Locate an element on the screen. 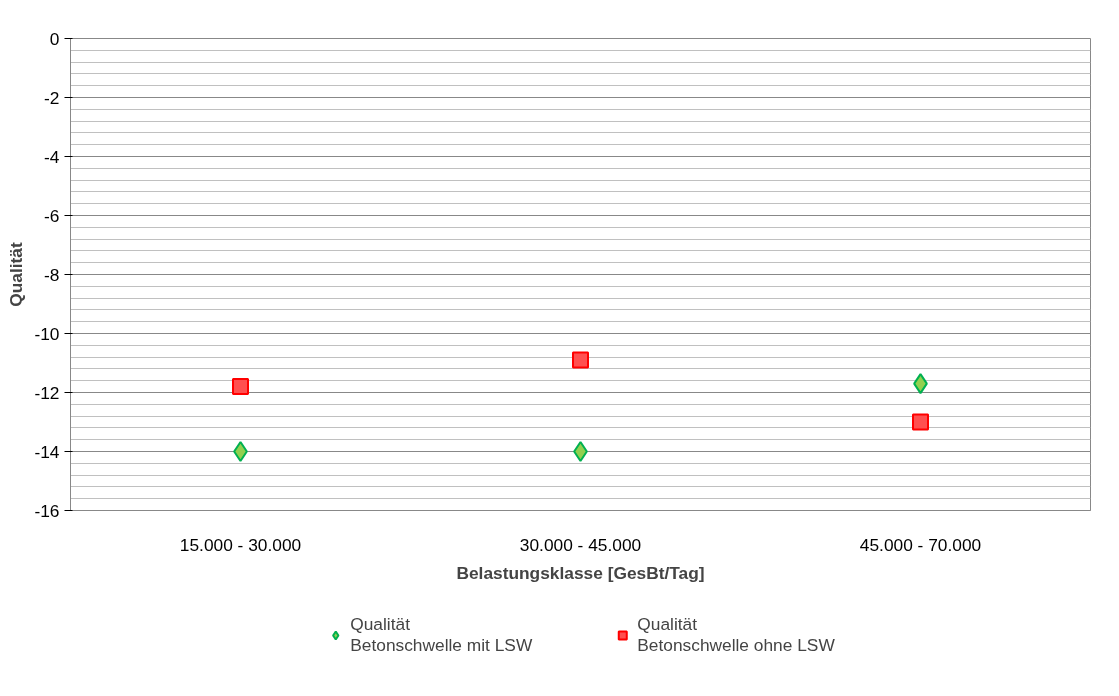 This screenshot has width=1119, height=696. x-tick-label: 15.000 - 30.000 is located at coordinates (240, 544).